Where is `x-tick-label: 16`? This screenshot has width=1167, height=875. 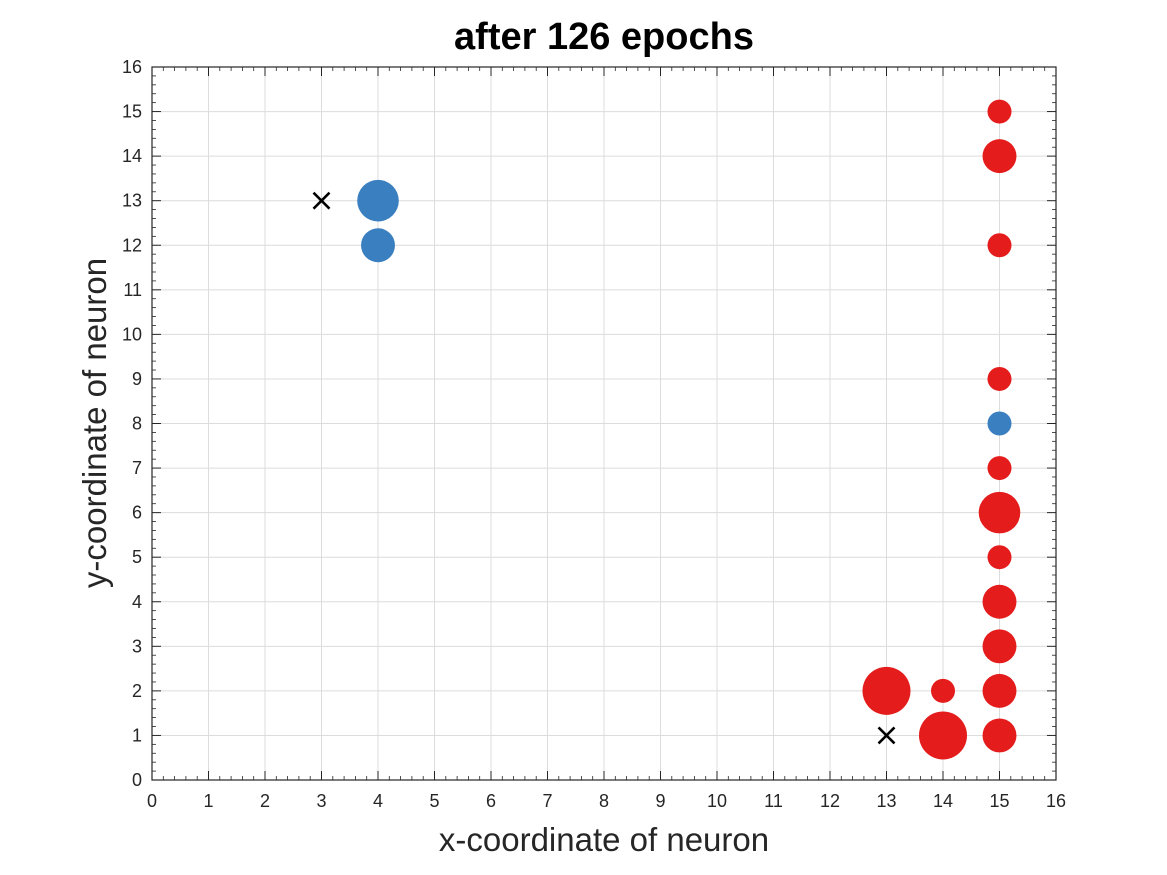
x-tick-label: 16 is located at coordinates (1056, 801).